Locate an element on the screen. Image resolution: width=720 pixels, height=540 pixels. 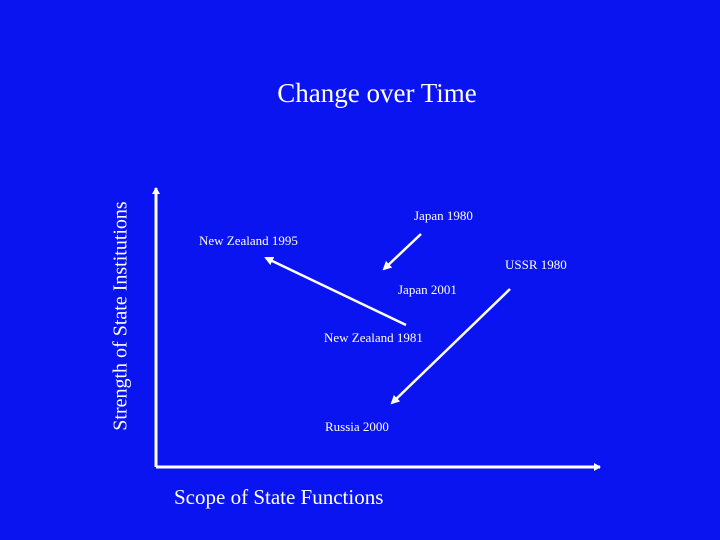
arrow-japan is located at coordinates (402, 252).